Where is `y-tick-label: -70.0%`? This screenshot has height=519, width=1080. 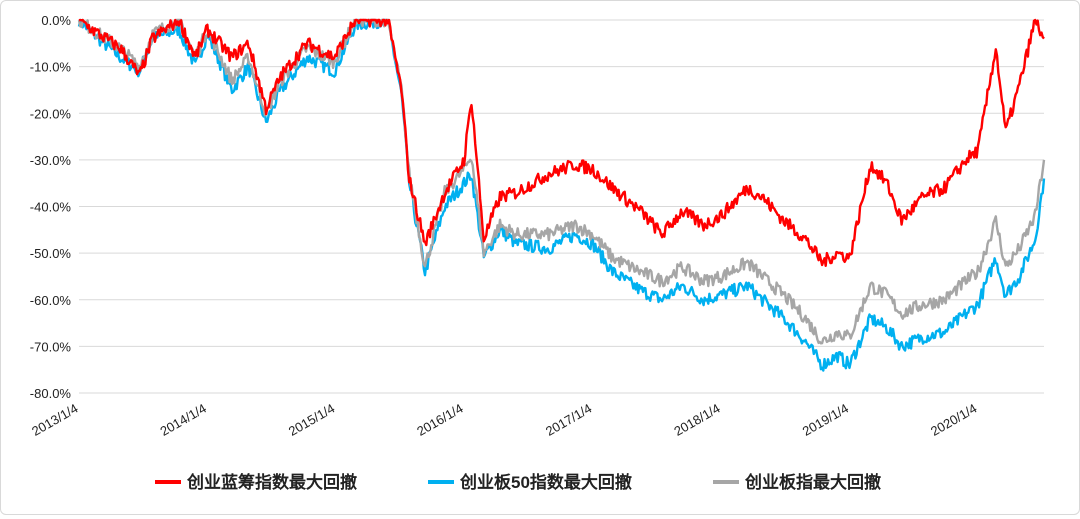 y-tick-label: -70.0% is located at coordinates (51, 346).